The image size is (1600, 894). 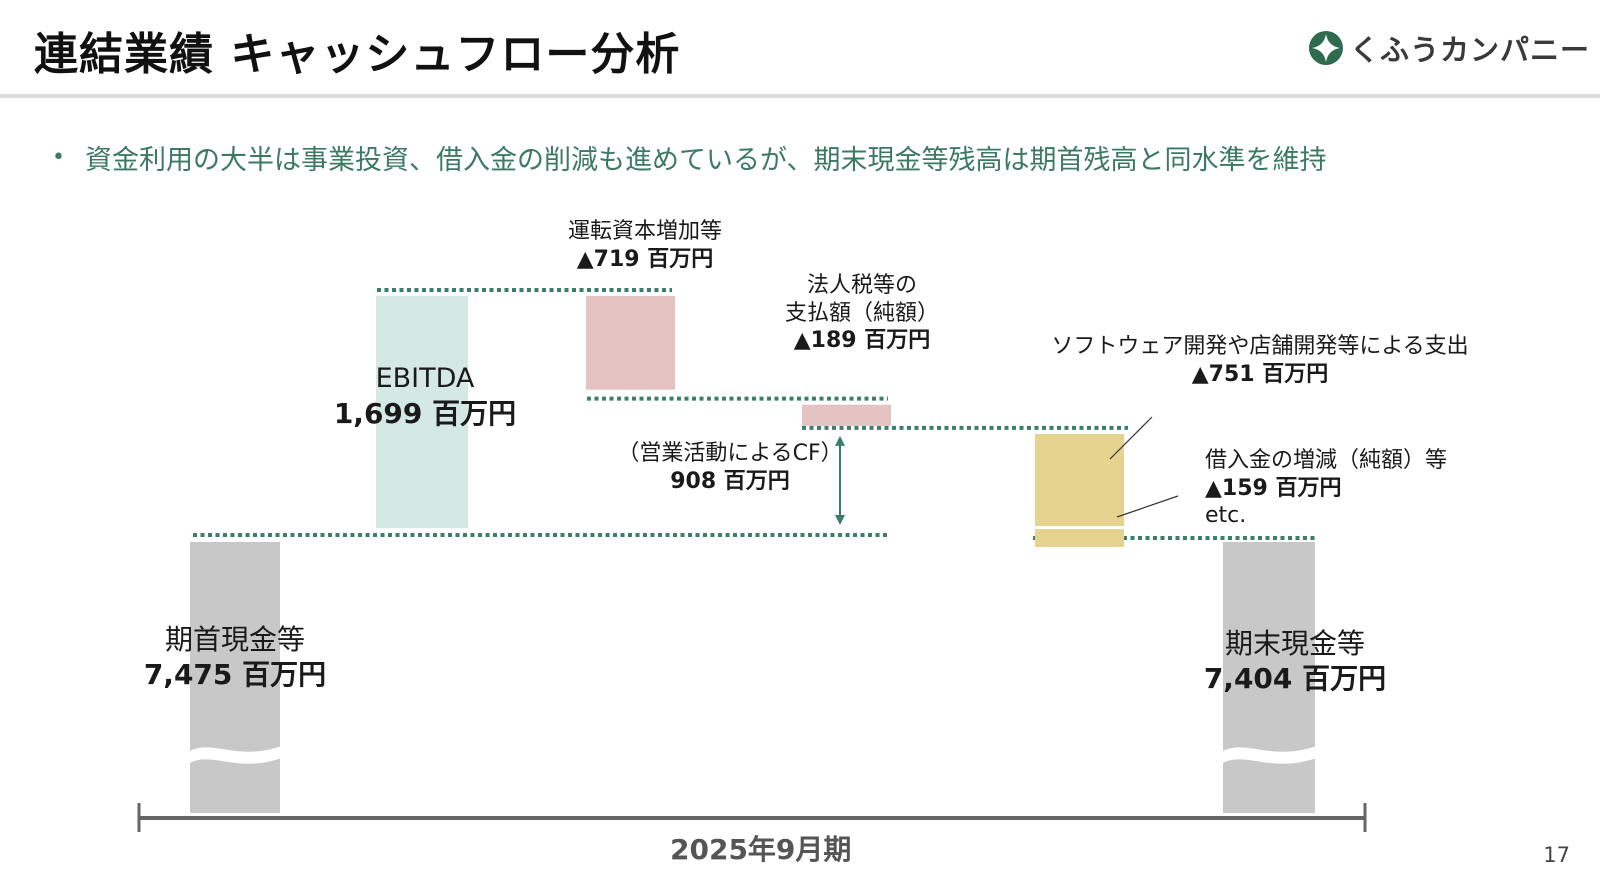 I want to click on working-capital-label: 運転資本増加等 ▲719 百万円, so click(x=645, y=245).